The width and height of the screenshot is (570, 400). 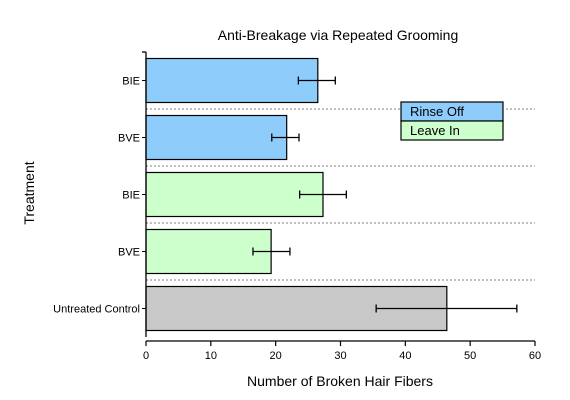 What do you see at coordinates (340, 356) in the screenshot?
I see `x-tick-label: 30` at bounding box center [340, 356].